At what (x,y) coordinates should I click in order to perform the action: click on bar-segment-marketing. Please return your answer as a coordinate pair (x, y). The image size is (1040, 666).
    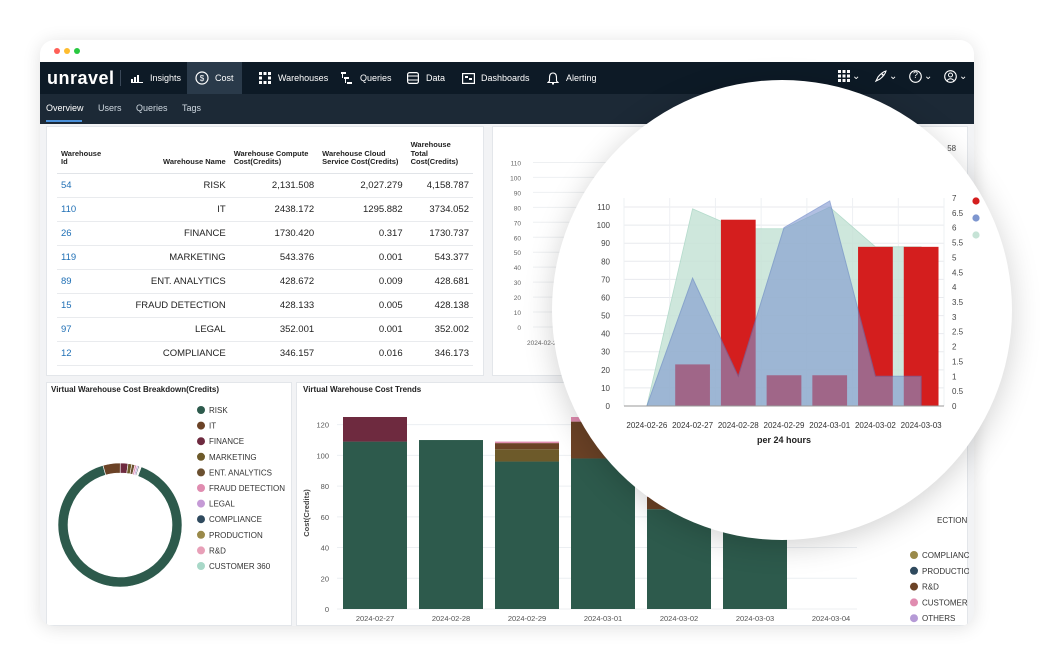
    Looking at the image, I should click on (527, 455).